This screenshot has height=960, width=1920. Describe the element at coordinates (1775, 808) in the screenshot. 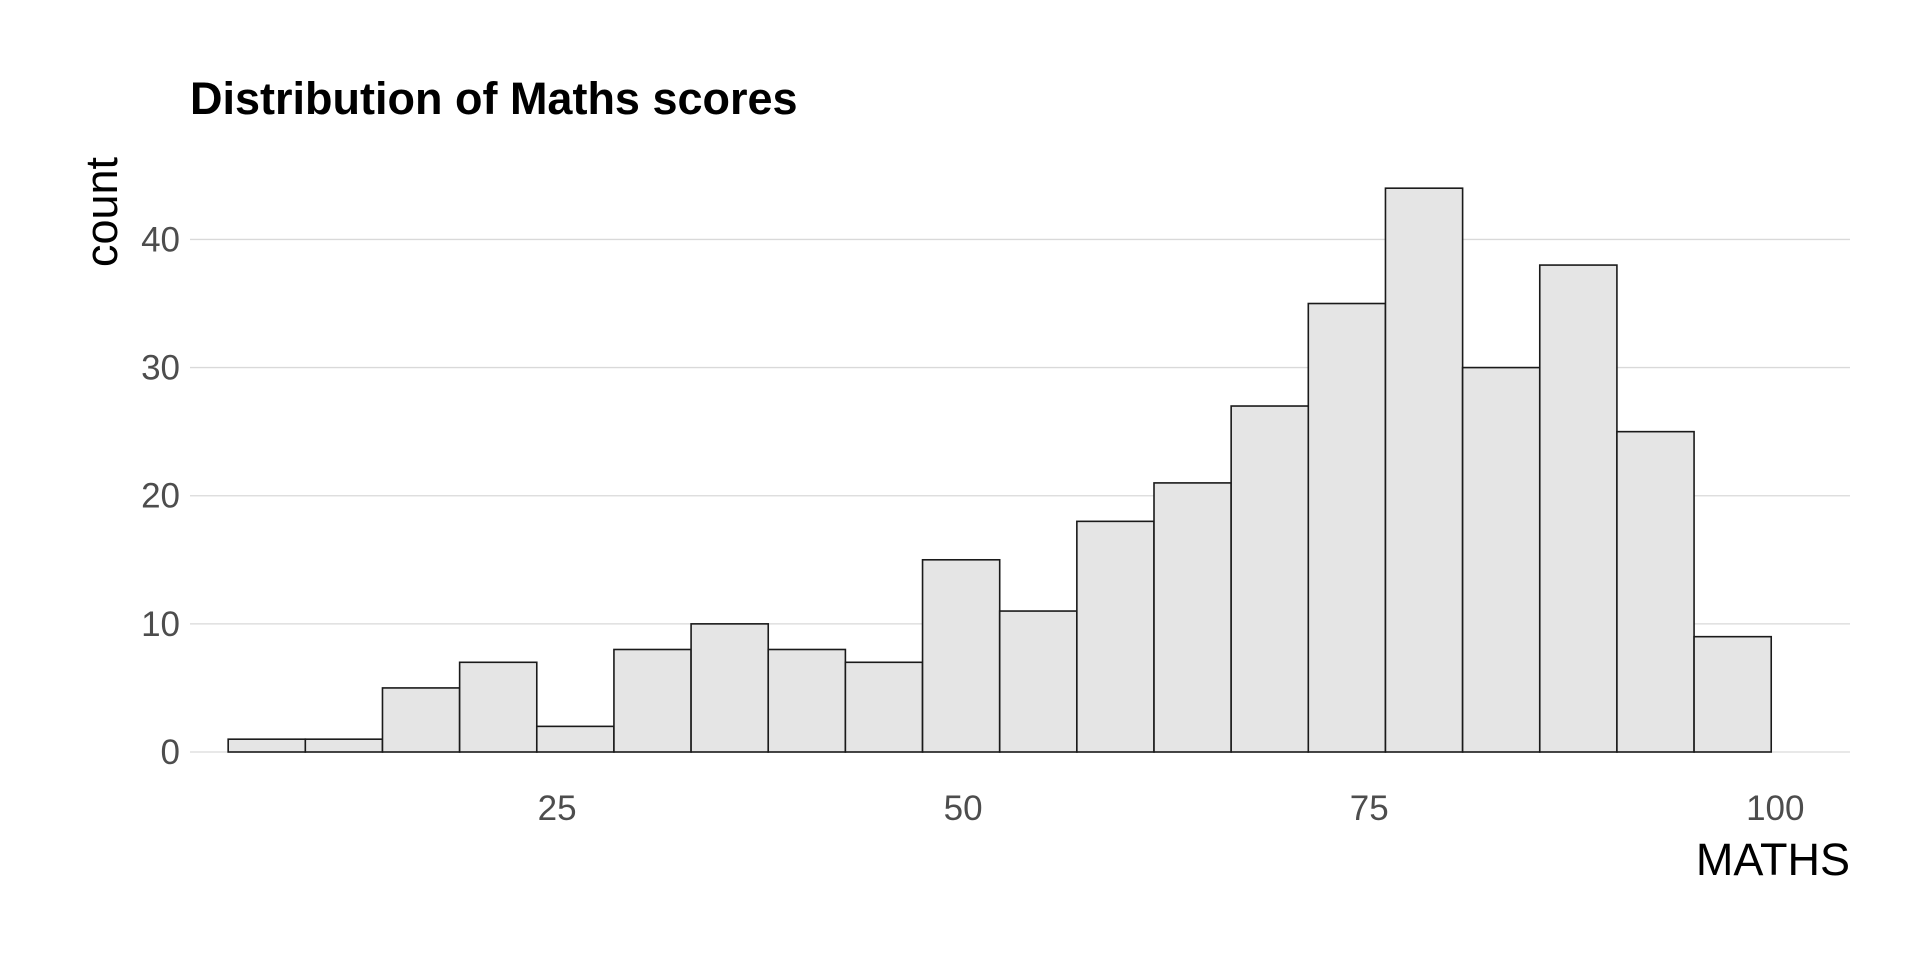

I see `x-tick-label-100: 100` at that location.